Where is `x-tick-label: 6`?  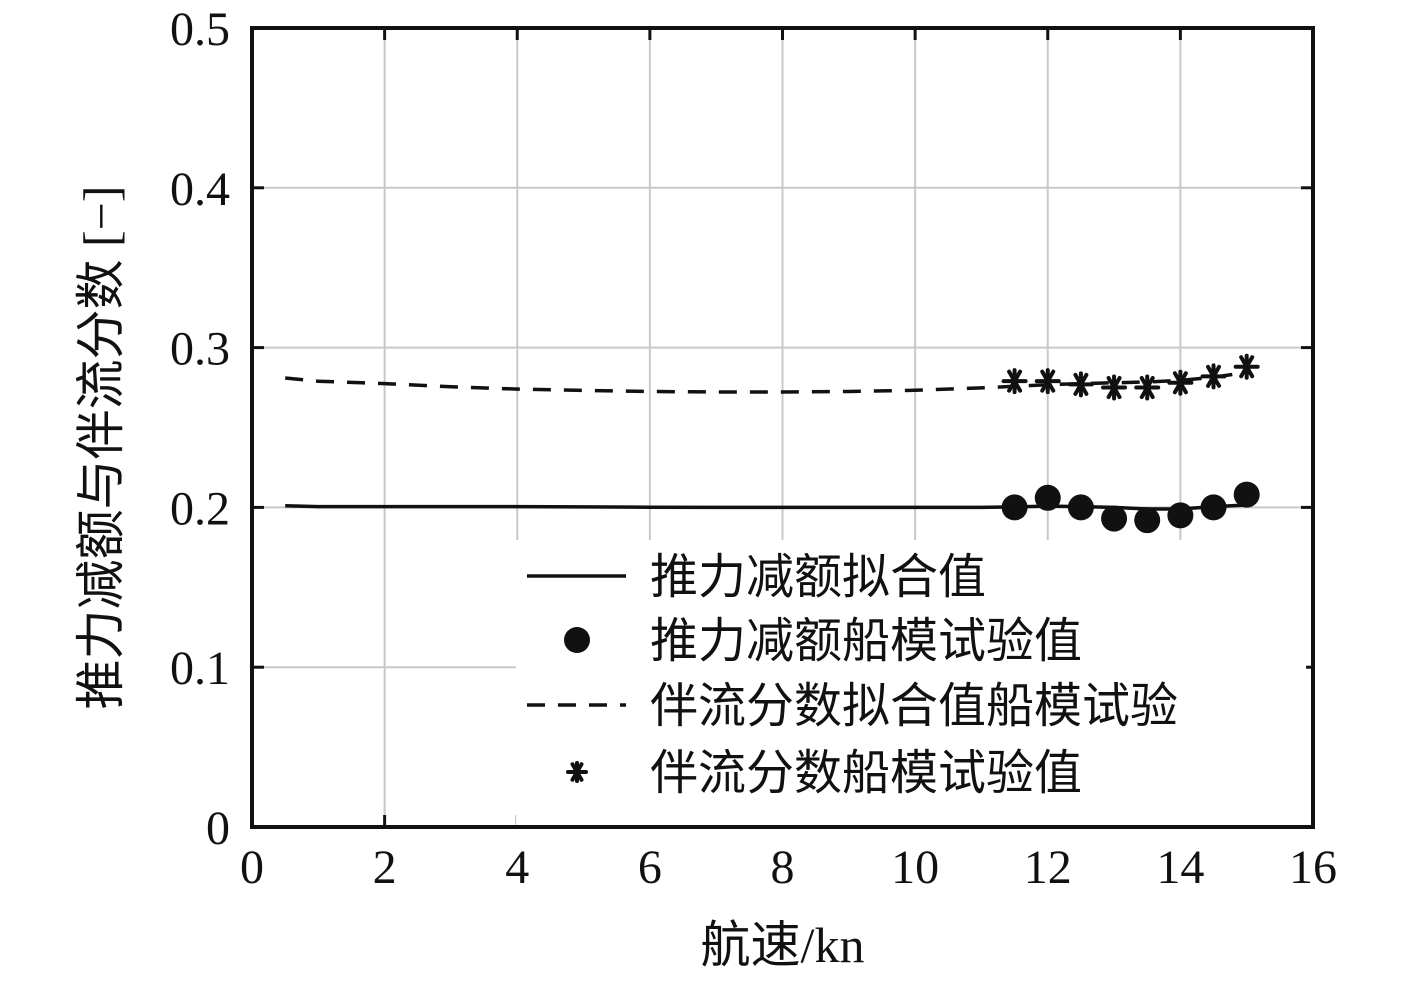 x-tick-label: 6 is located at coordinates (650, 867).